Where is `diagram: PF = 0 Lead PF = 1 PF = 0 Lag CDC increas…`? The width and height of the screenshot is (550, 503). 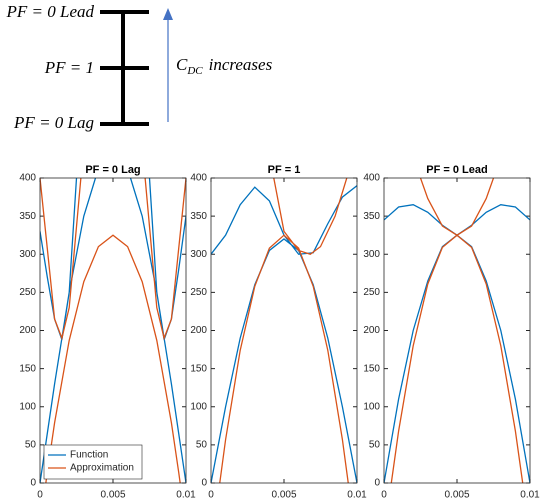
diagram: PF = 0 Lead PF = 1 PF = 0 Lag CDC increas… is located at coordinates (139, 67).